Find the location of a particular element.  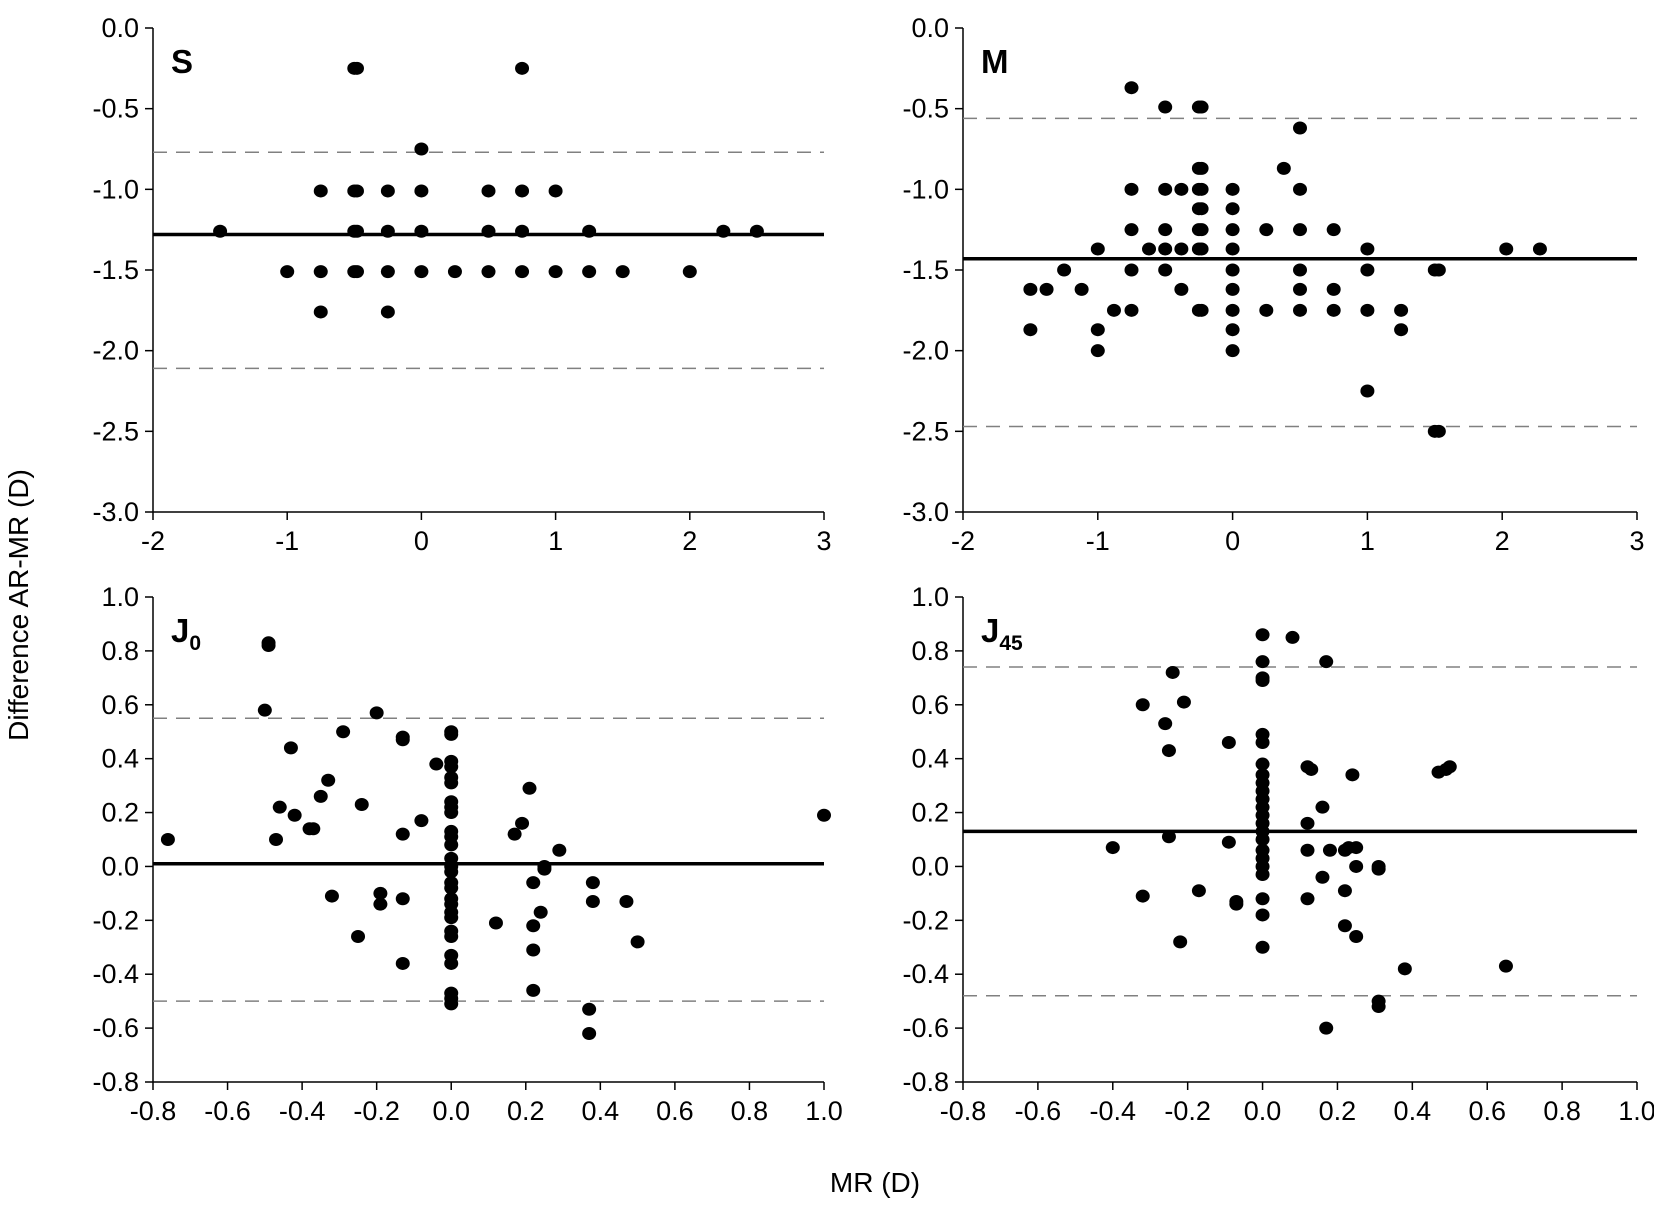

x-tick-label: 1.0 is located at coordinates (824, 1111).